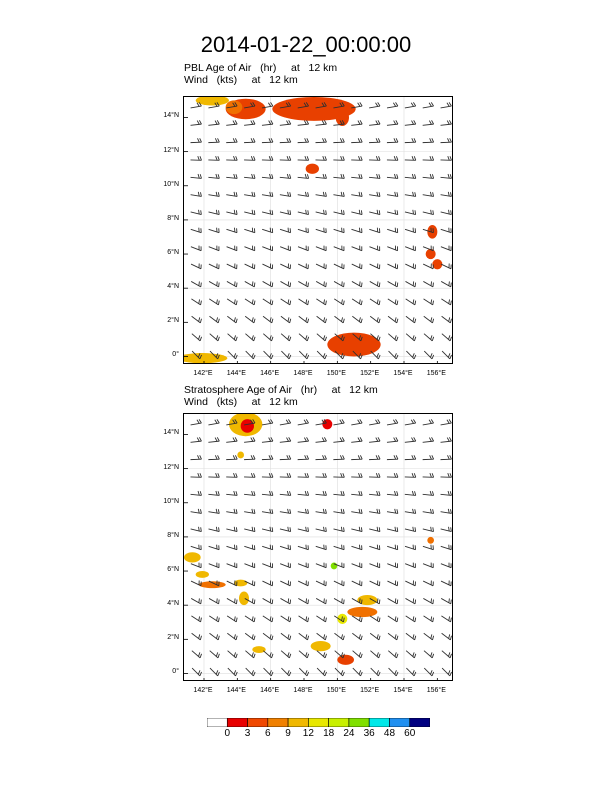  I want to click on x-tick-label: 156°E, so click(436, 373).